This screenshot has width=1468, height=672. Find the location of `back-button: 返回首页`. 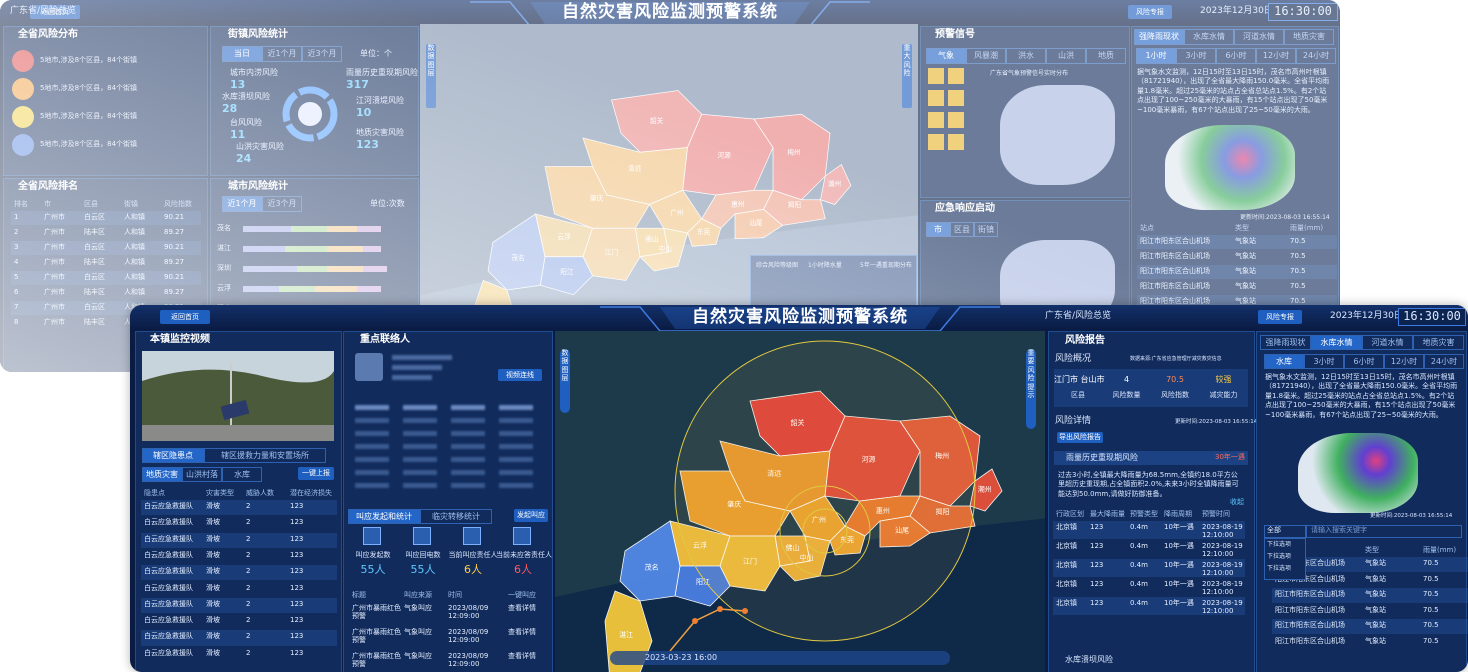

back-button: 返回首页 is located at coordinates (185, 317).